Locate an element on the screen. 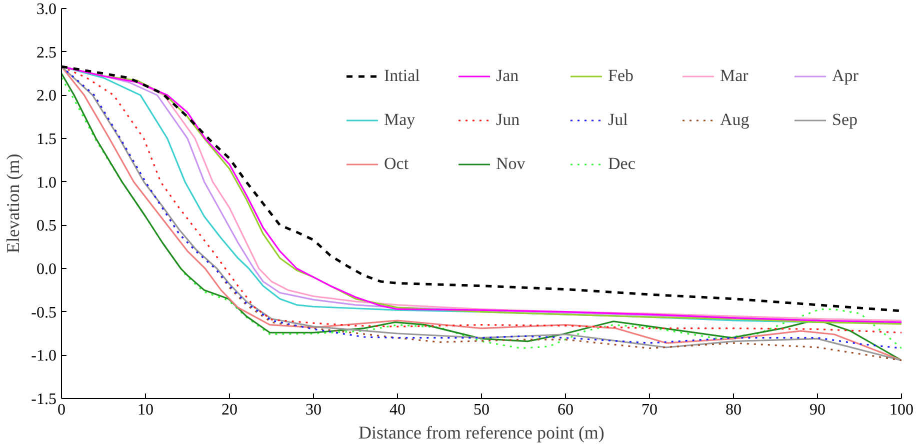  y-tick-label: 1.0 is located at coordinates (46, 183).